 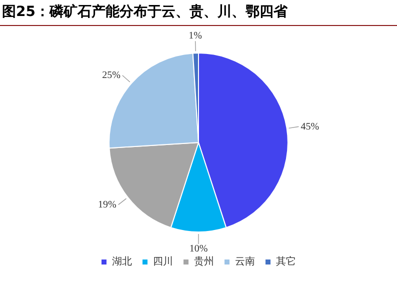 What do you see at coordinates (107, 204) in the screenshot?
I see `data-label: 19%` at bounding box center [107, 204].